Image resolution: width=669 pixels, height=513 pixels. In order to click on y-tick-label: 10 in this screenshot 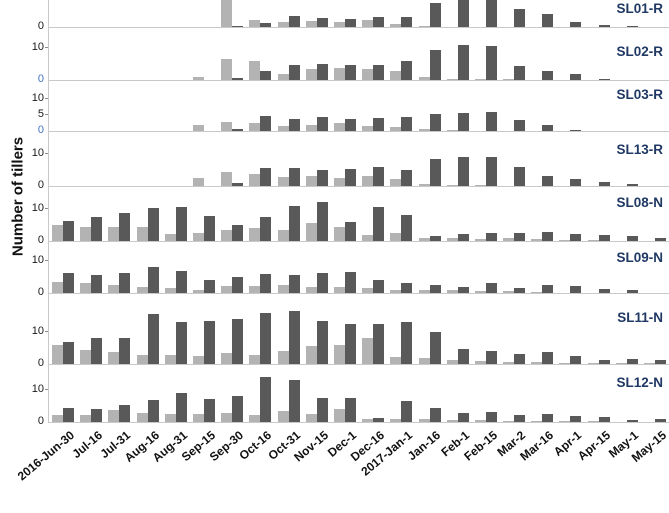, I will do `click(37, 47)`.